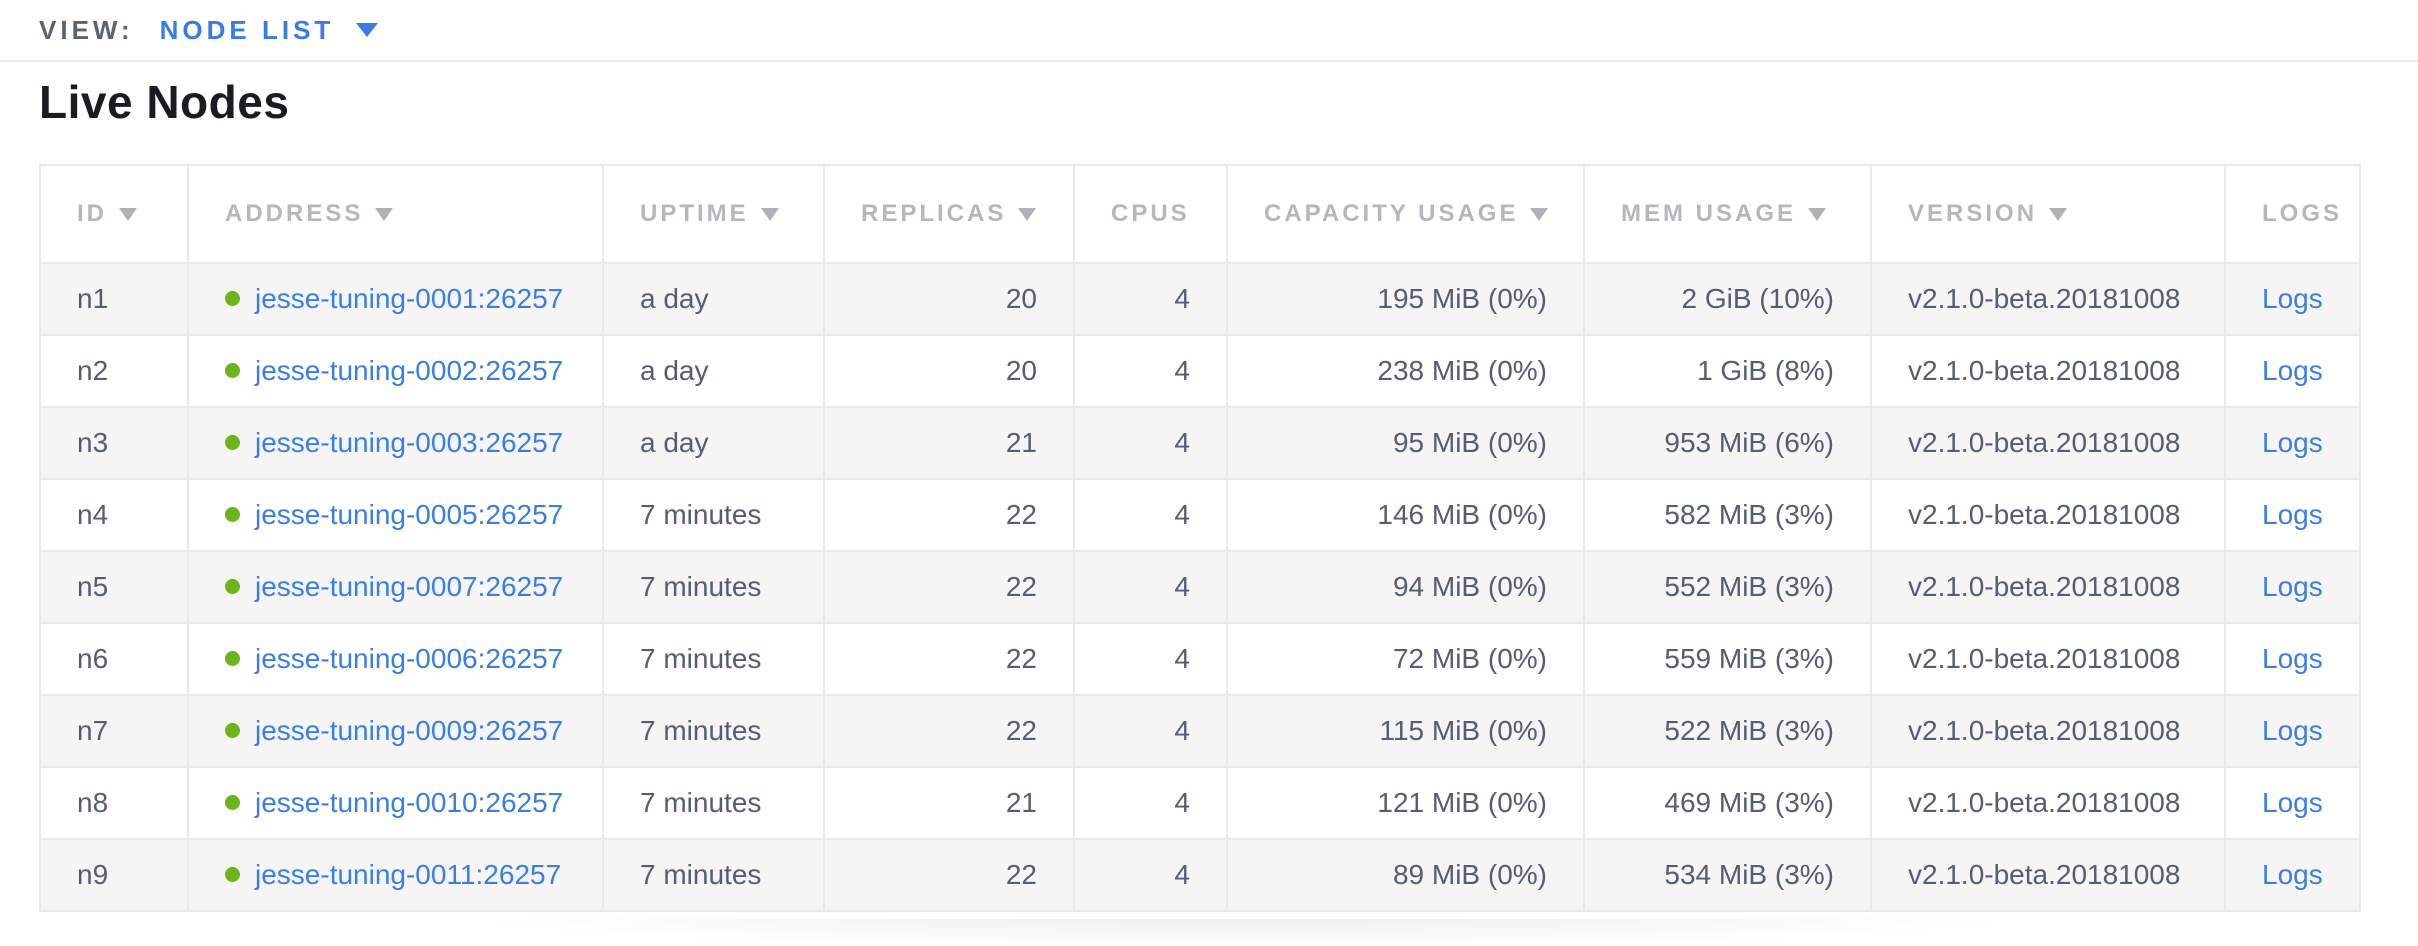 This screenshot has height=946, width=2418. Describe the element at coordinates (1727, 214) in the screenshot. I see `column-header-mem: MEM USAGE` at that location.